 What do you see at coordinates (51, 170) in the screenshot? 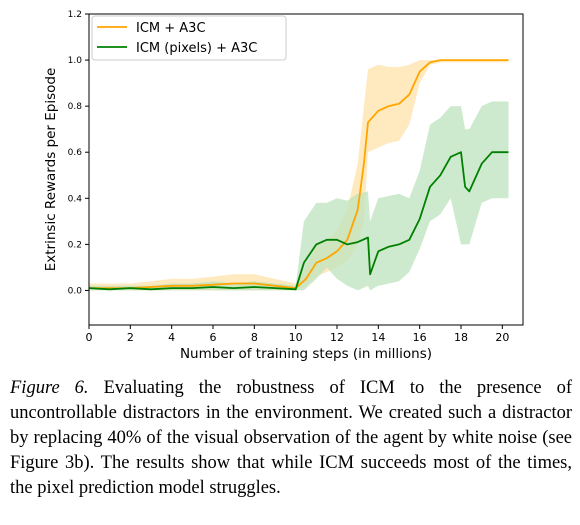
I see `y-axis-label: Extrinsic Rewards per Episode` at bounding box center [51, 170].